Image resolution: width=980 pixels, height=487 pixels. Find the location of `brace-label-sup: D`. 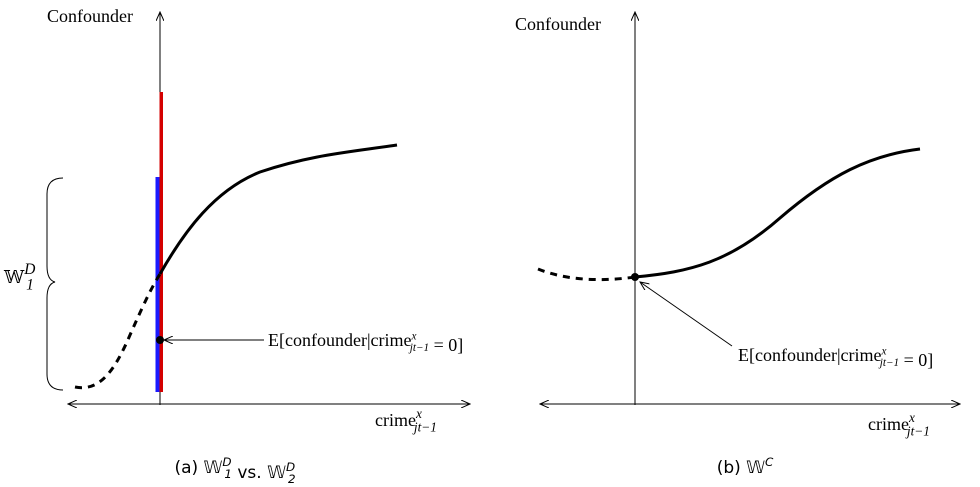

brace-label-sup: D is located at coordinates (29, 269).